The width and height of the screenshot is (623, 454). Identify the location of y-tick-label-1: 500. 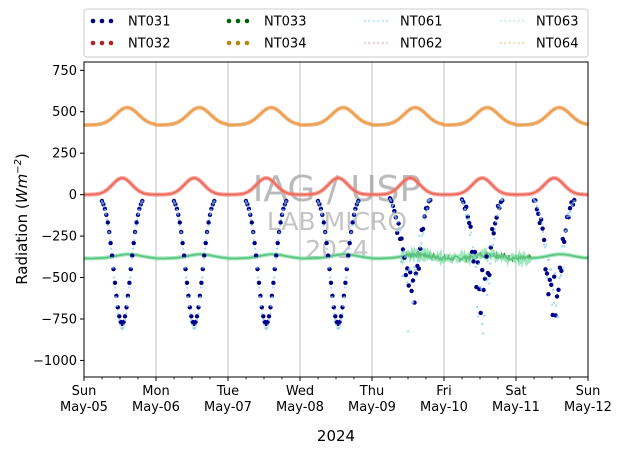
(64, 112).